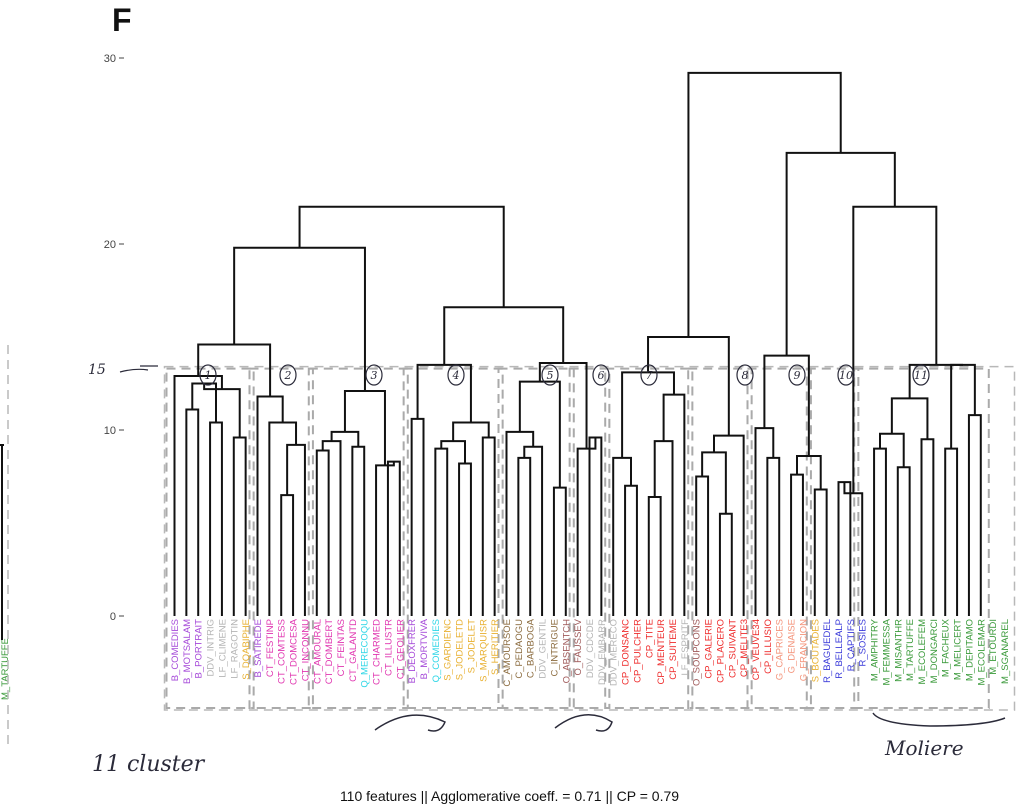 This screenshot has height=810, width=1019. What do you see at coordinates (507, 653) in the screenshot?
I see `leaf-label: C_AMOURSOE` at bounding box center [507, 653].